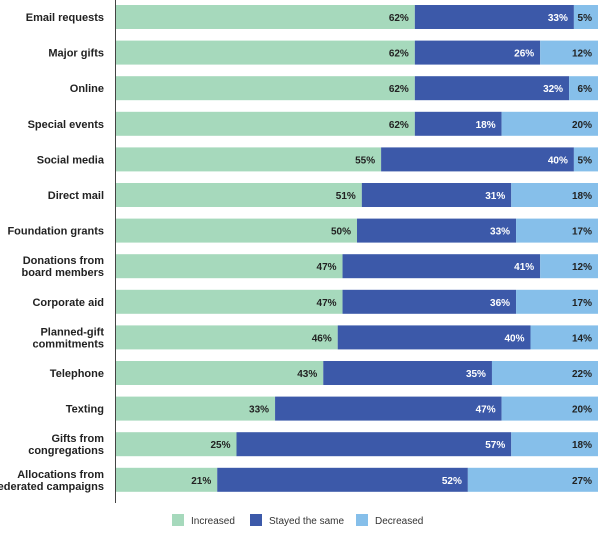 Image resolution: width=600 pixels, height=537 pixels. I want to click on data-label: 25%, so click(220, 445).